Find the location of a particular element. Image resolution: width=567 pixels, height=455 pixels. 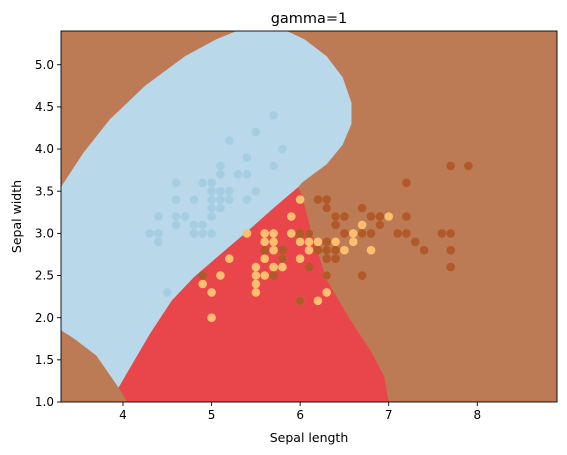

x-axis-ticks: 4 5 6 7 8 is located at coordinates (300, 412).